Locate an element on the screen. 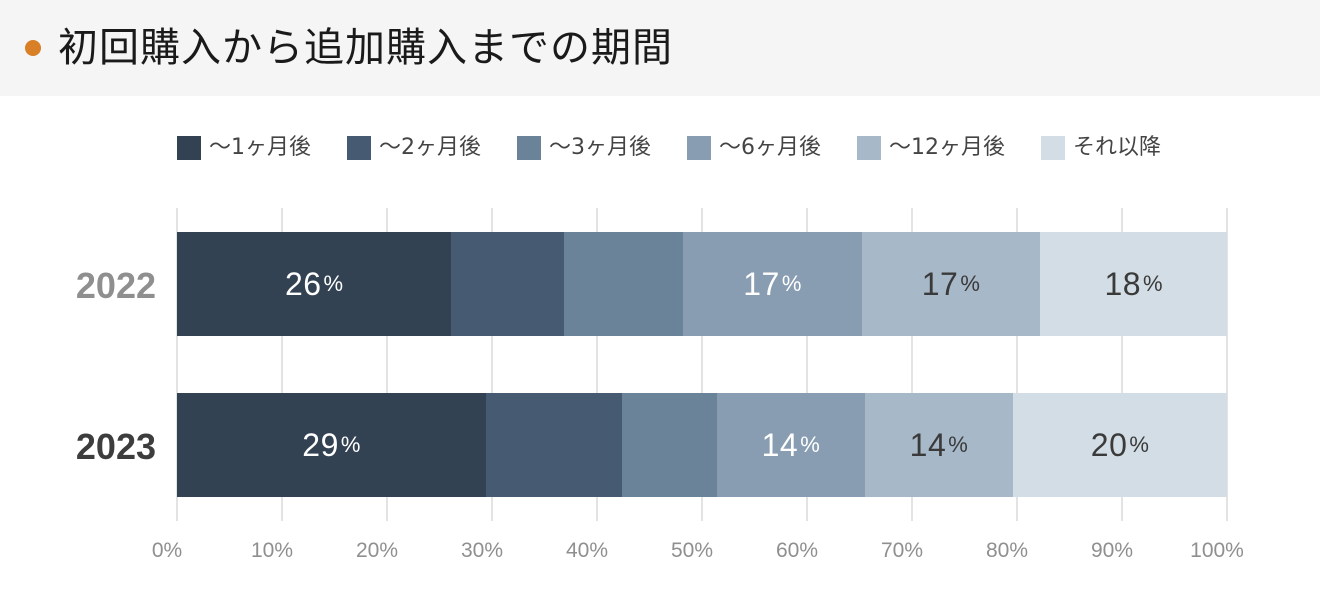 The height and width of the screenshot is (615, 1320). bar-2022: 26% 17% 17% 18% is located at coordinates (702, 284).